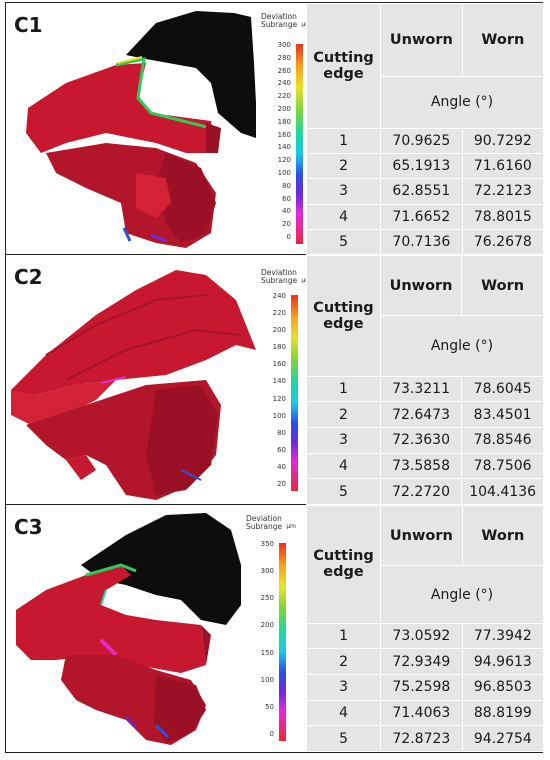  I want to click on tool-render-c2, so click(133, 385).